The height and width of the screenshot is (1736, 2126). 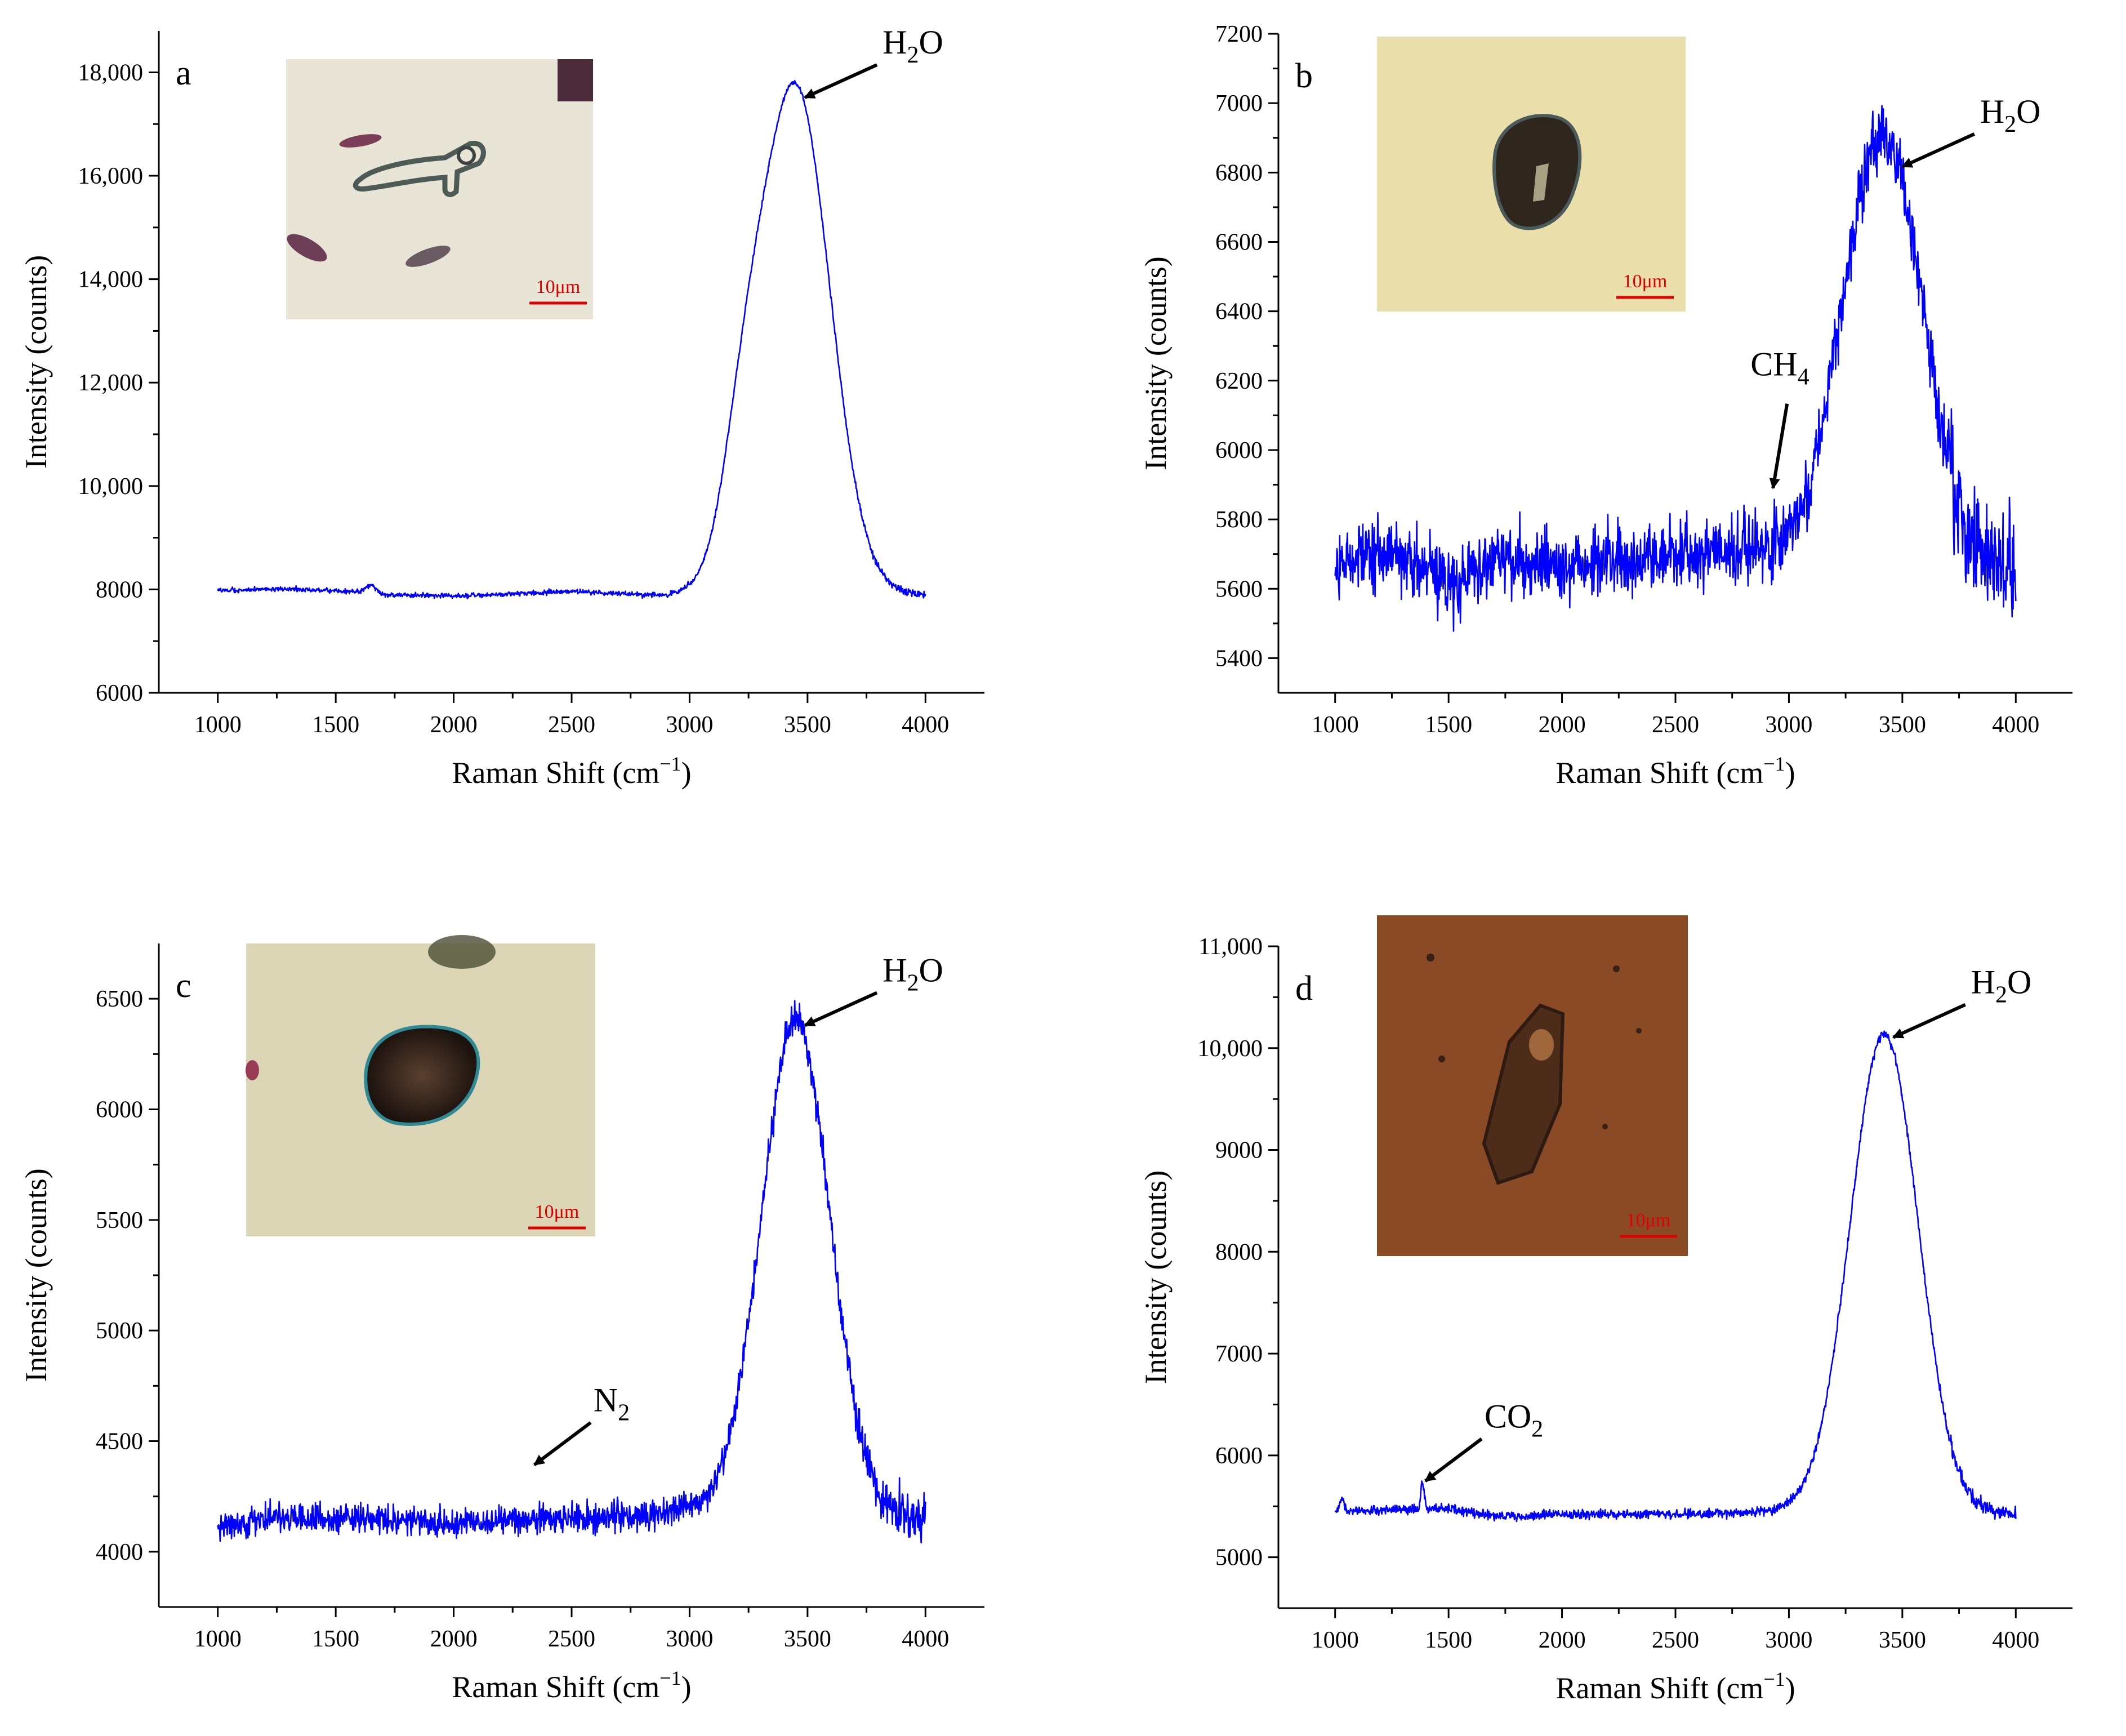 I want to click on y-tick-label: 7000, so click(x=1239, y=1354).